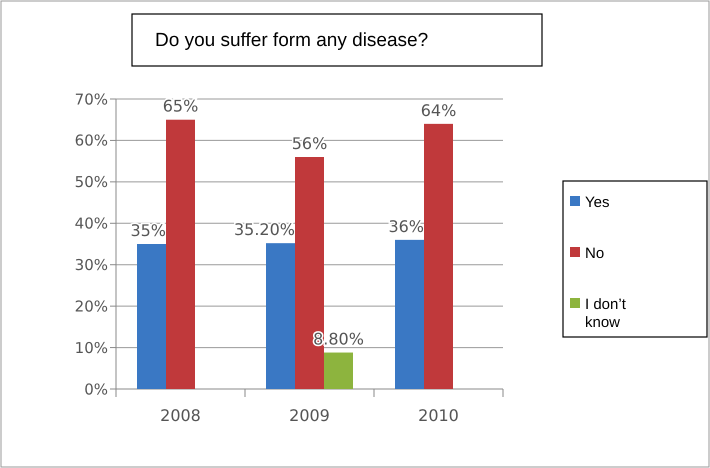  What do you see at coordinates (606, 313) in the screenshot?
I see `legend-label: I don’t know` at bounding box center [606, 313].